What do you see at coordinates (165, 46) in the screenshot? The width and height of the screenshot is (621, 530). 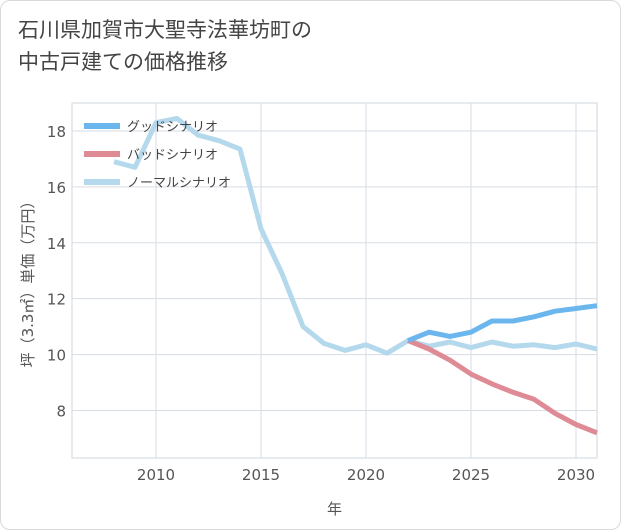 I see `chart-title: 石川県加賀市大聖寺法華坊町の 中古戸建ての価格推移` at bounding box center [165, 46].